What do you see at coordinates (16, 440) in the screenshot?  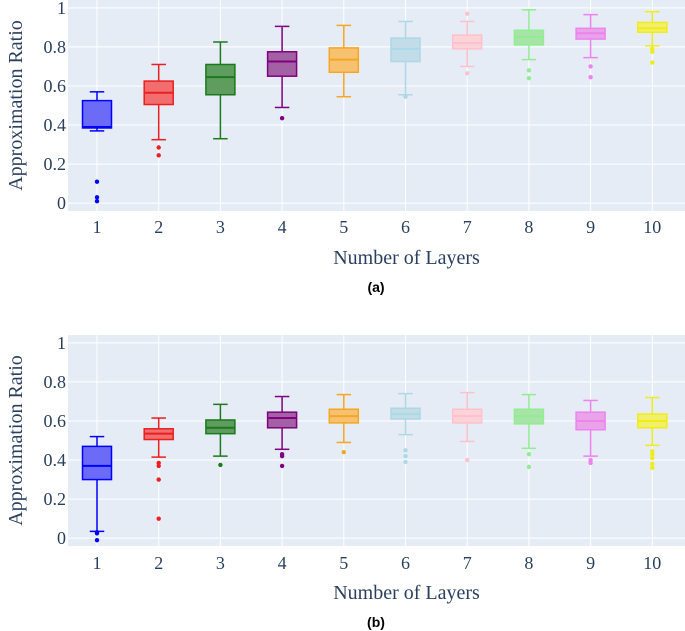 I see `y-axis-title: Approximation Ratio` at bounding box center [16, 440].